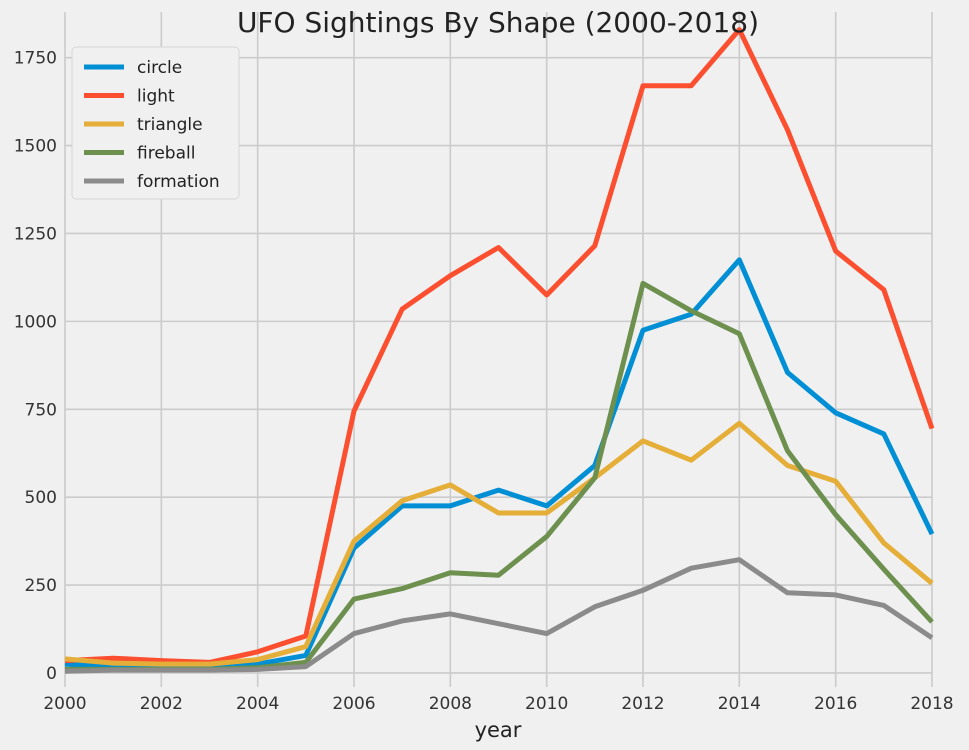 This screenshot has height=750, width=969. I want to click on y-tick-label: 1750, so click(35, 59).